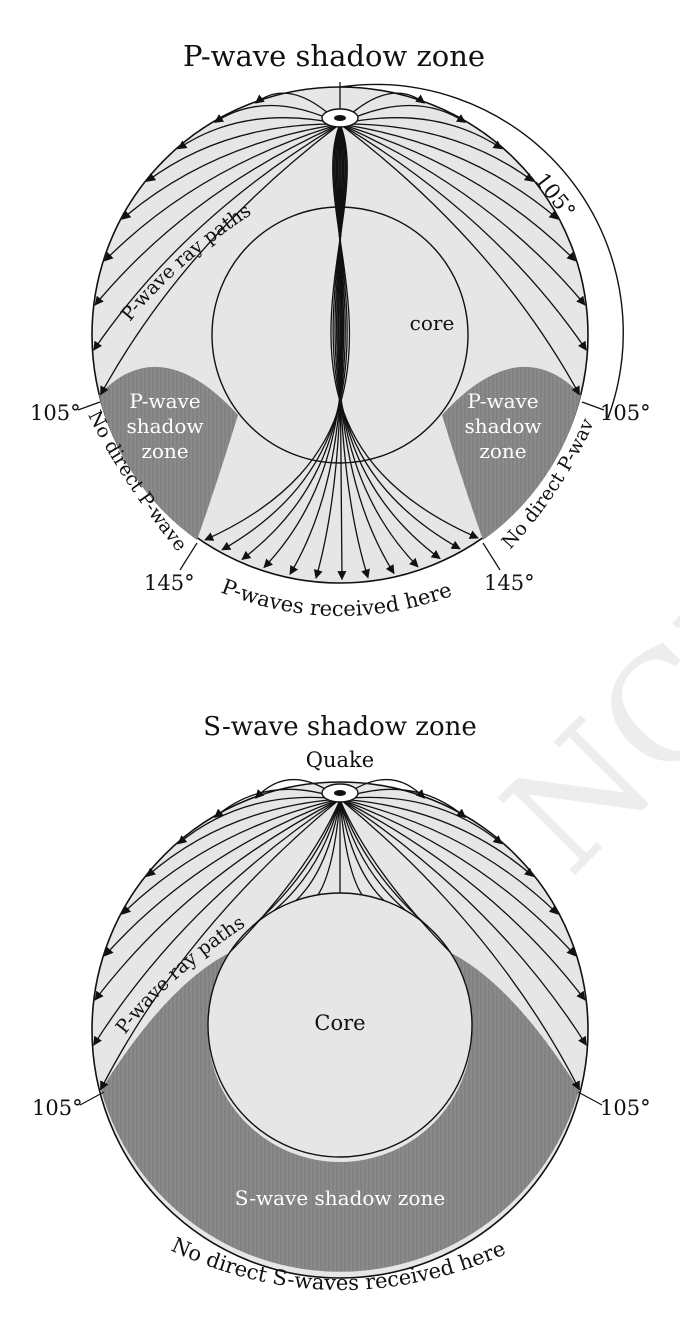 The height and width of the screenshot is (1340, 680). I want to click on p-diagram-title: P-wave shadow zone, so click(334, 56).